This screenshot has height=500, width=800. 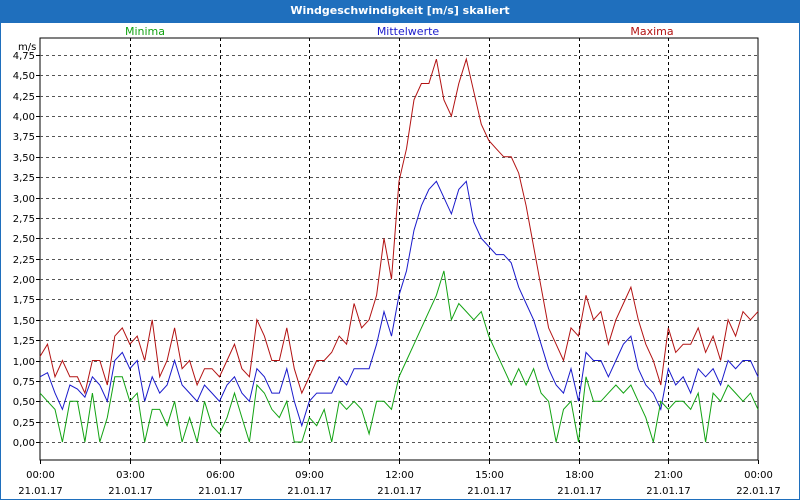 What do you see at coordinates (130, 475) in the screenshot?
I see `x-tick-time: 03:00` at bounding box center [130, 475].